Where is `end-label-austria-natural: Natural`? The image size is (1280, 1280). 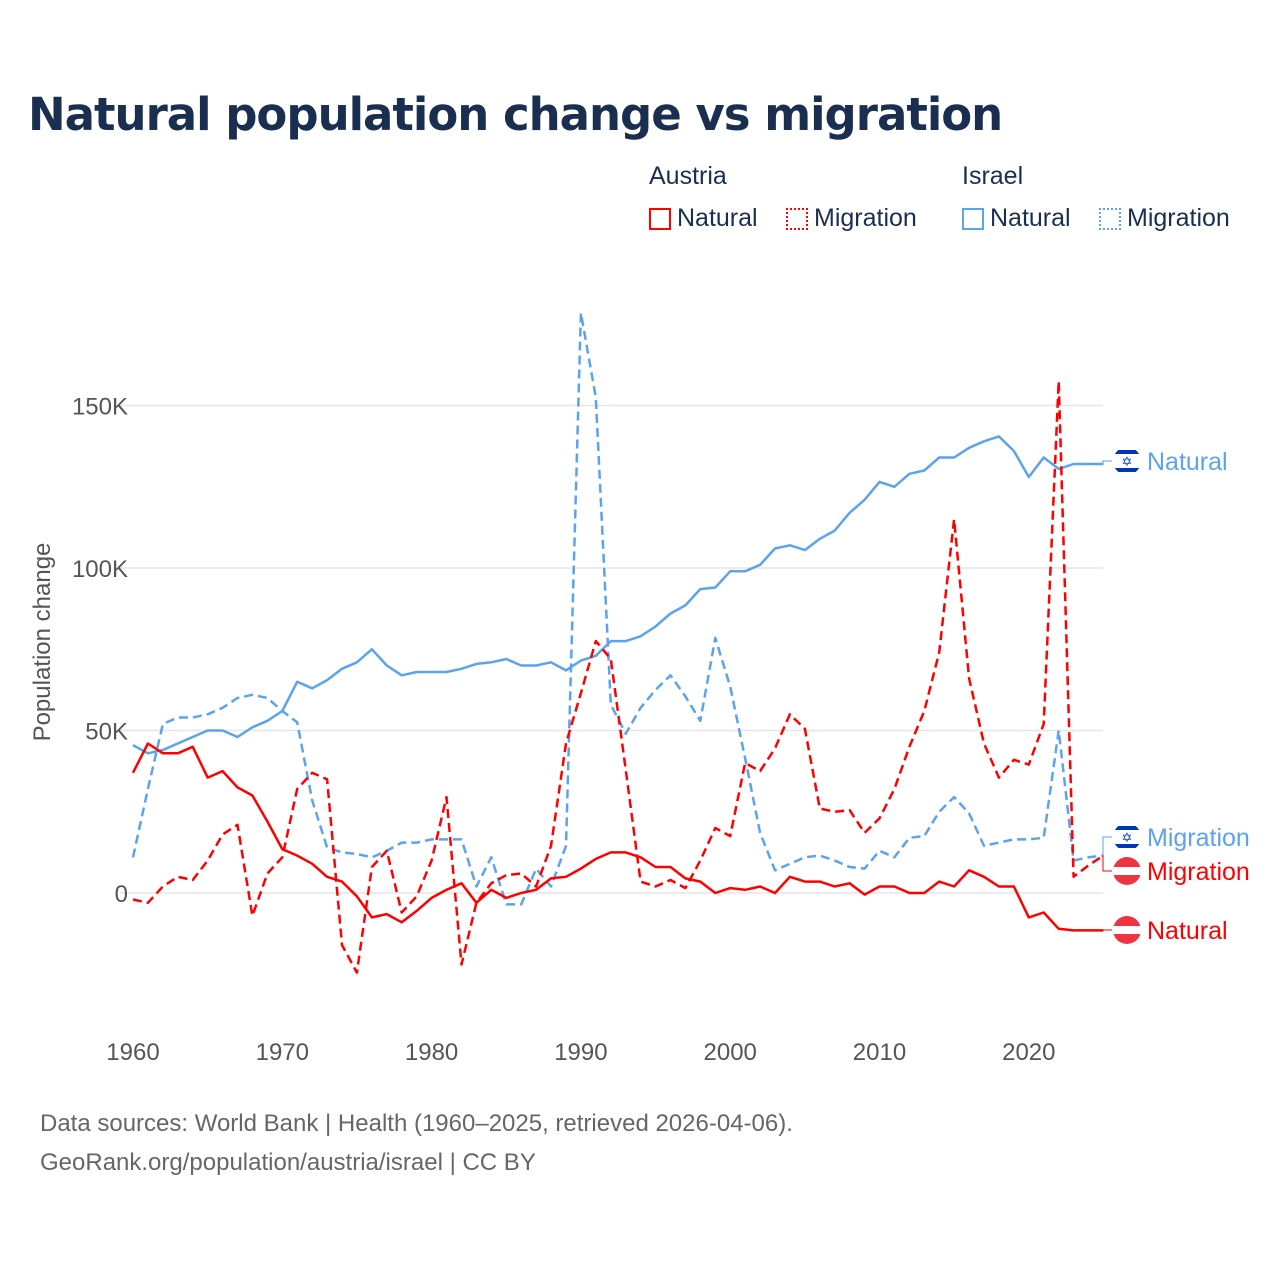 end-label-austria-natural: Natural is located at coordinates (1187, 931).